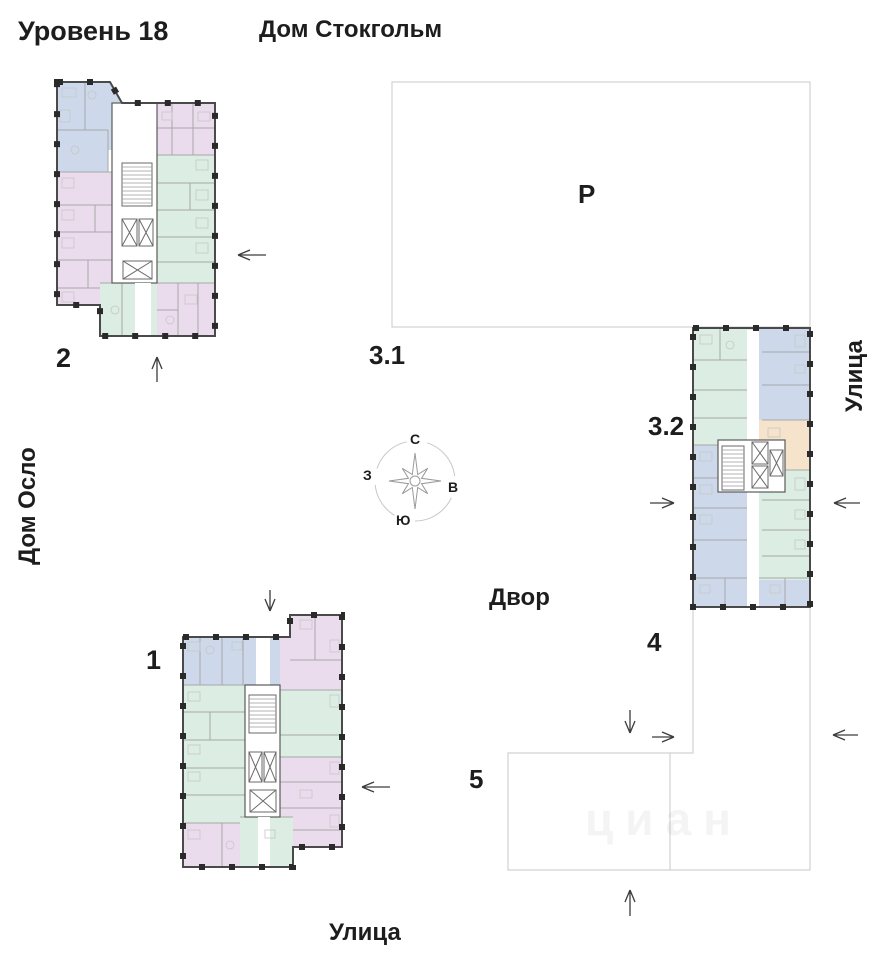  Describe the element at coordinates (154, 660) in the screenshot. I see `section-1-label: 1` at that location.